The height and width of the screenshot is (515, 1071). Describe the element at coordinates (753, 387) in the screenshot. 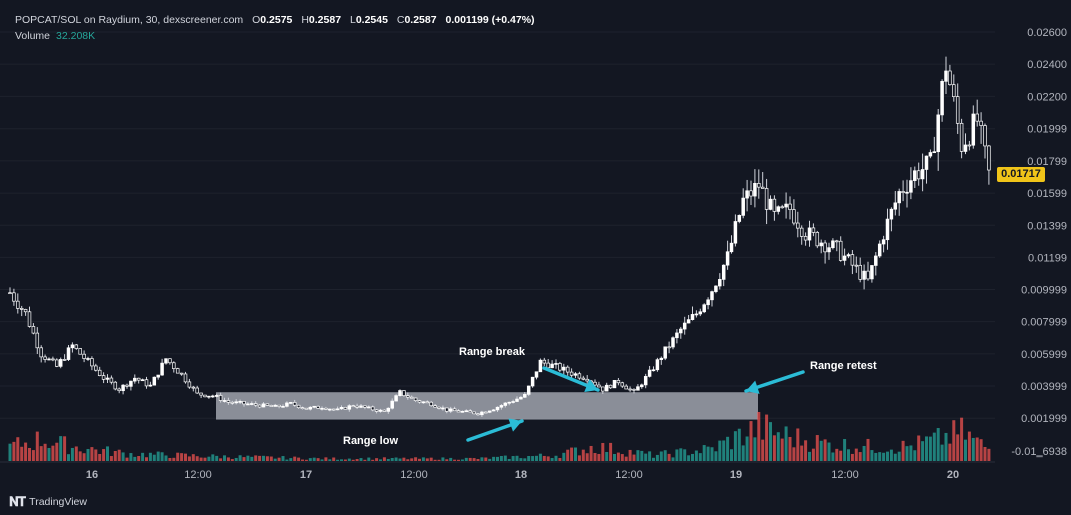

I see `range-retest-arrow-head` at that location.